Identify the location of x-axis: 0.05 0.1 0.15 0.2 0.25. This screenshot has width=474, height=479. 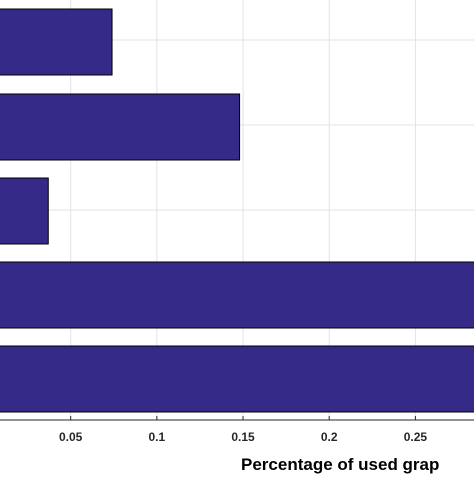
(237, 430).